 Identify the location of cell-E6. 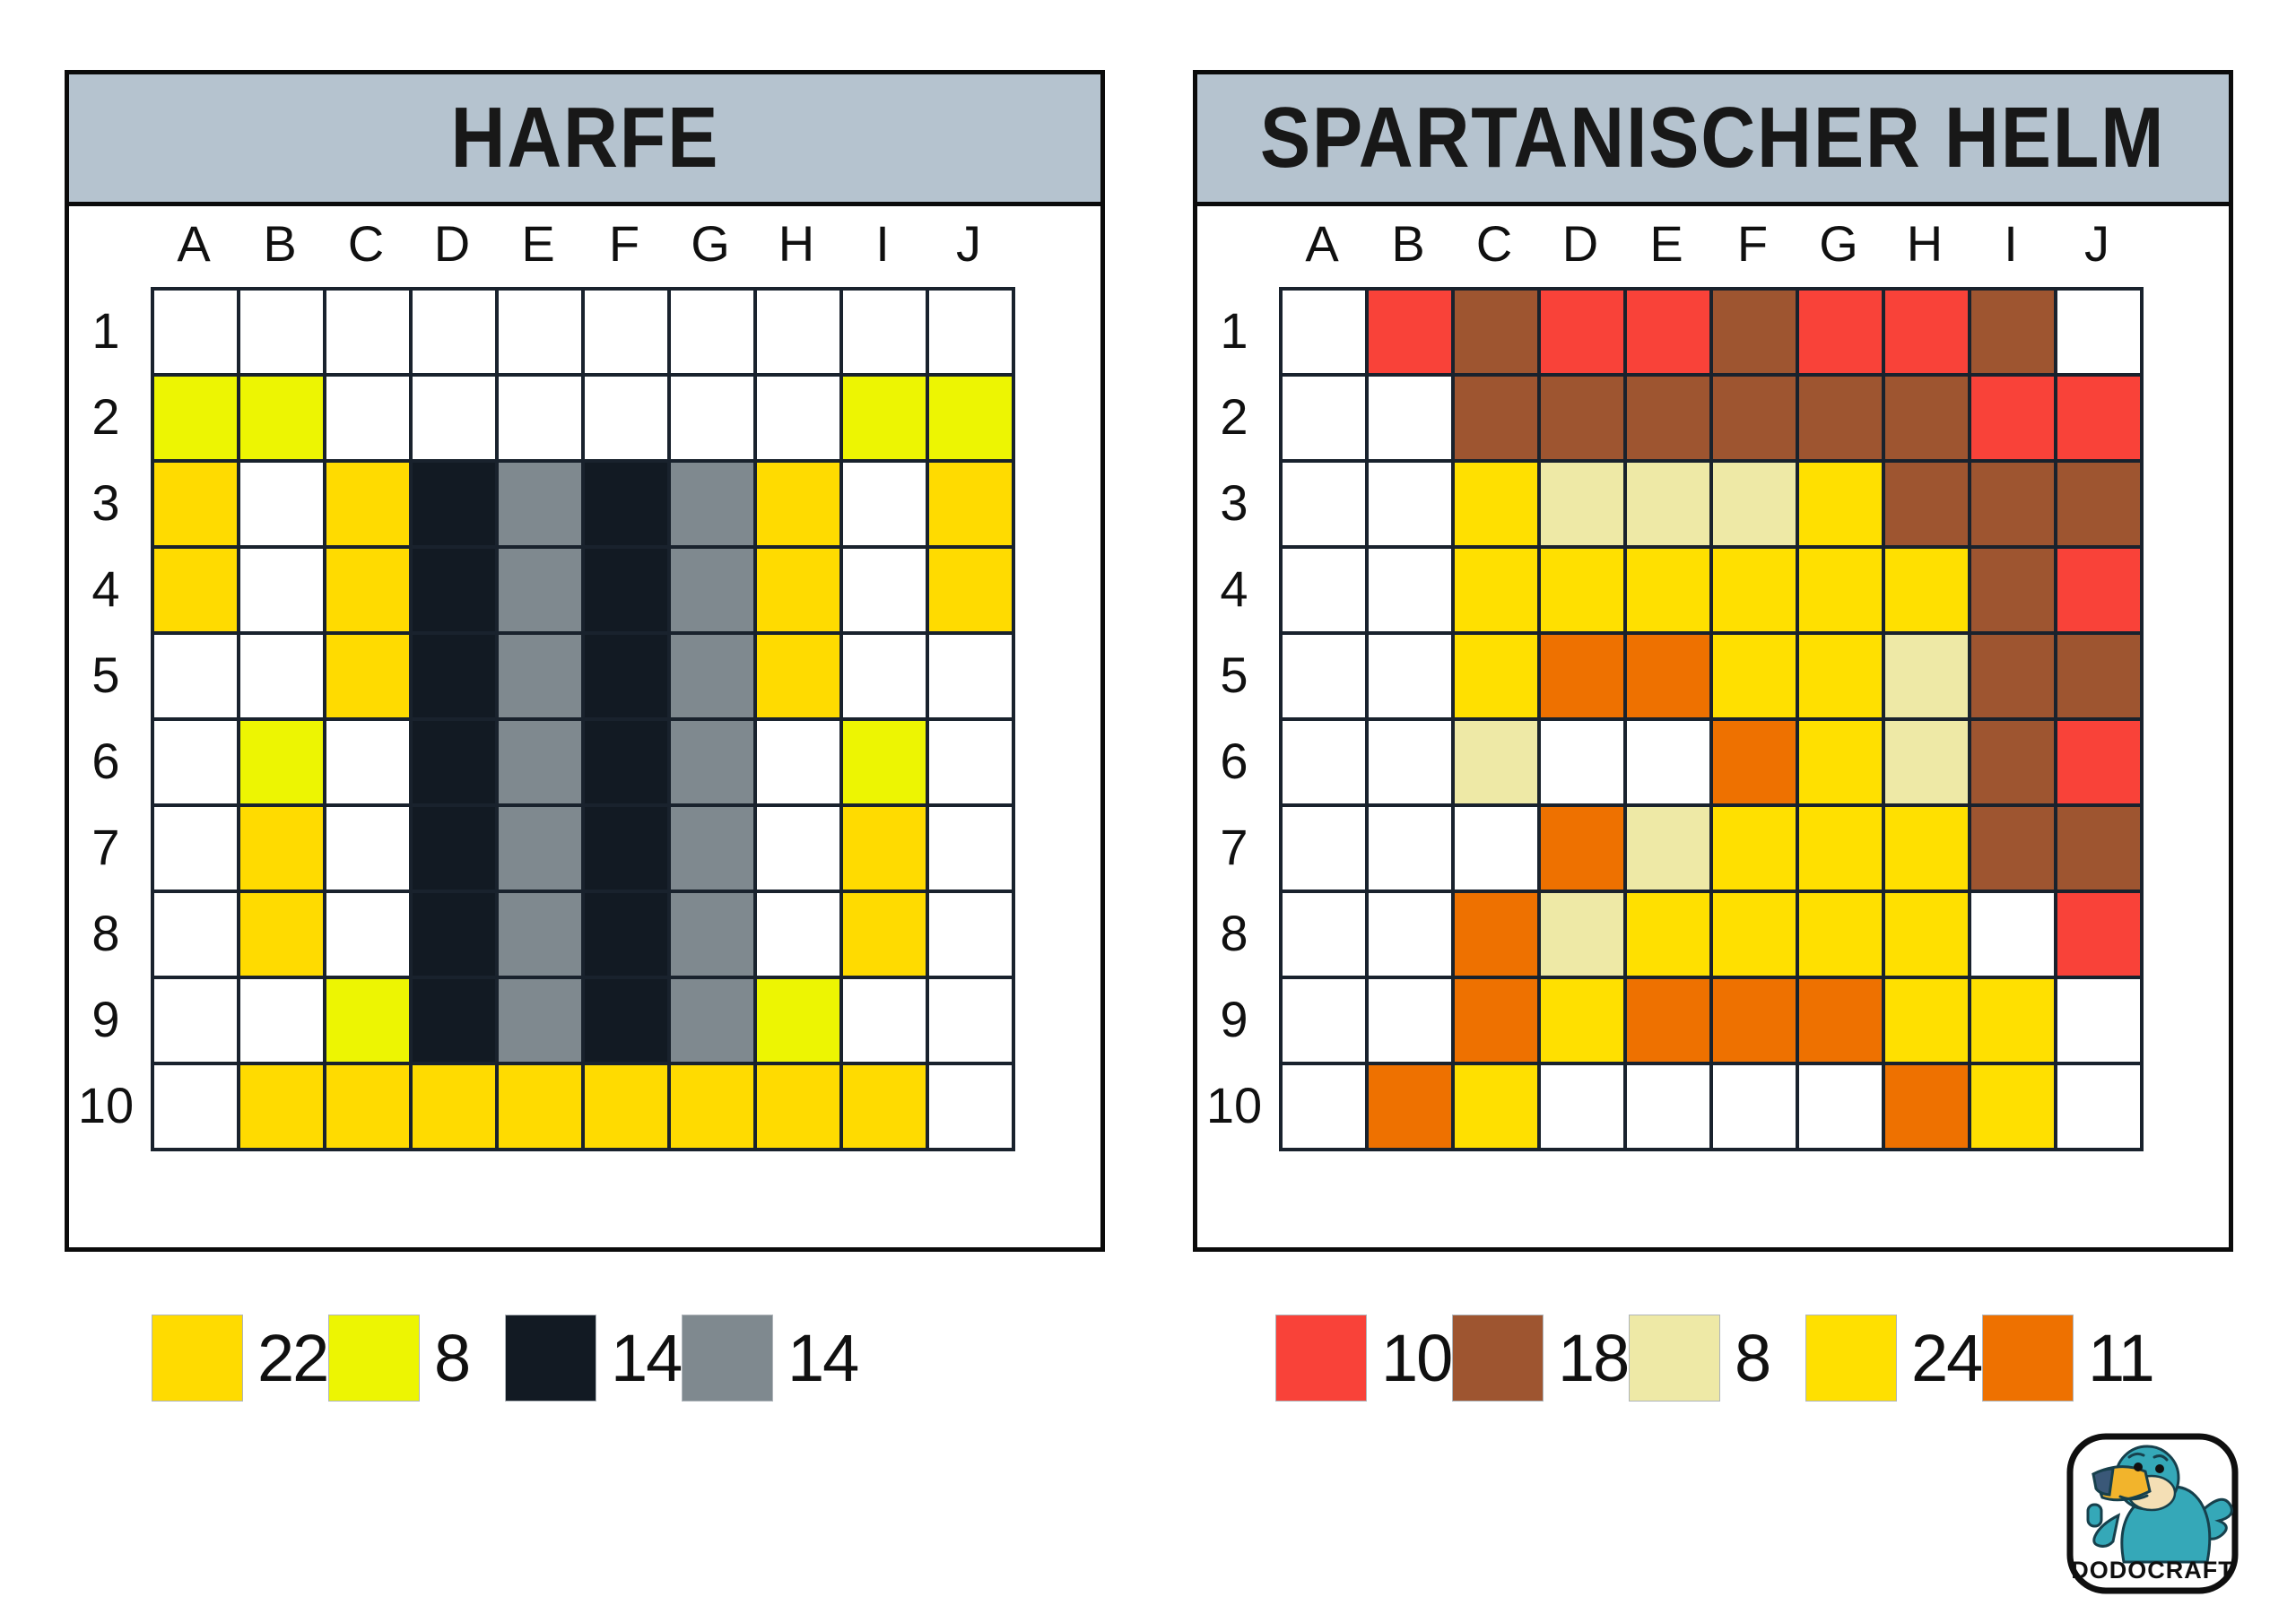
(540, 762).